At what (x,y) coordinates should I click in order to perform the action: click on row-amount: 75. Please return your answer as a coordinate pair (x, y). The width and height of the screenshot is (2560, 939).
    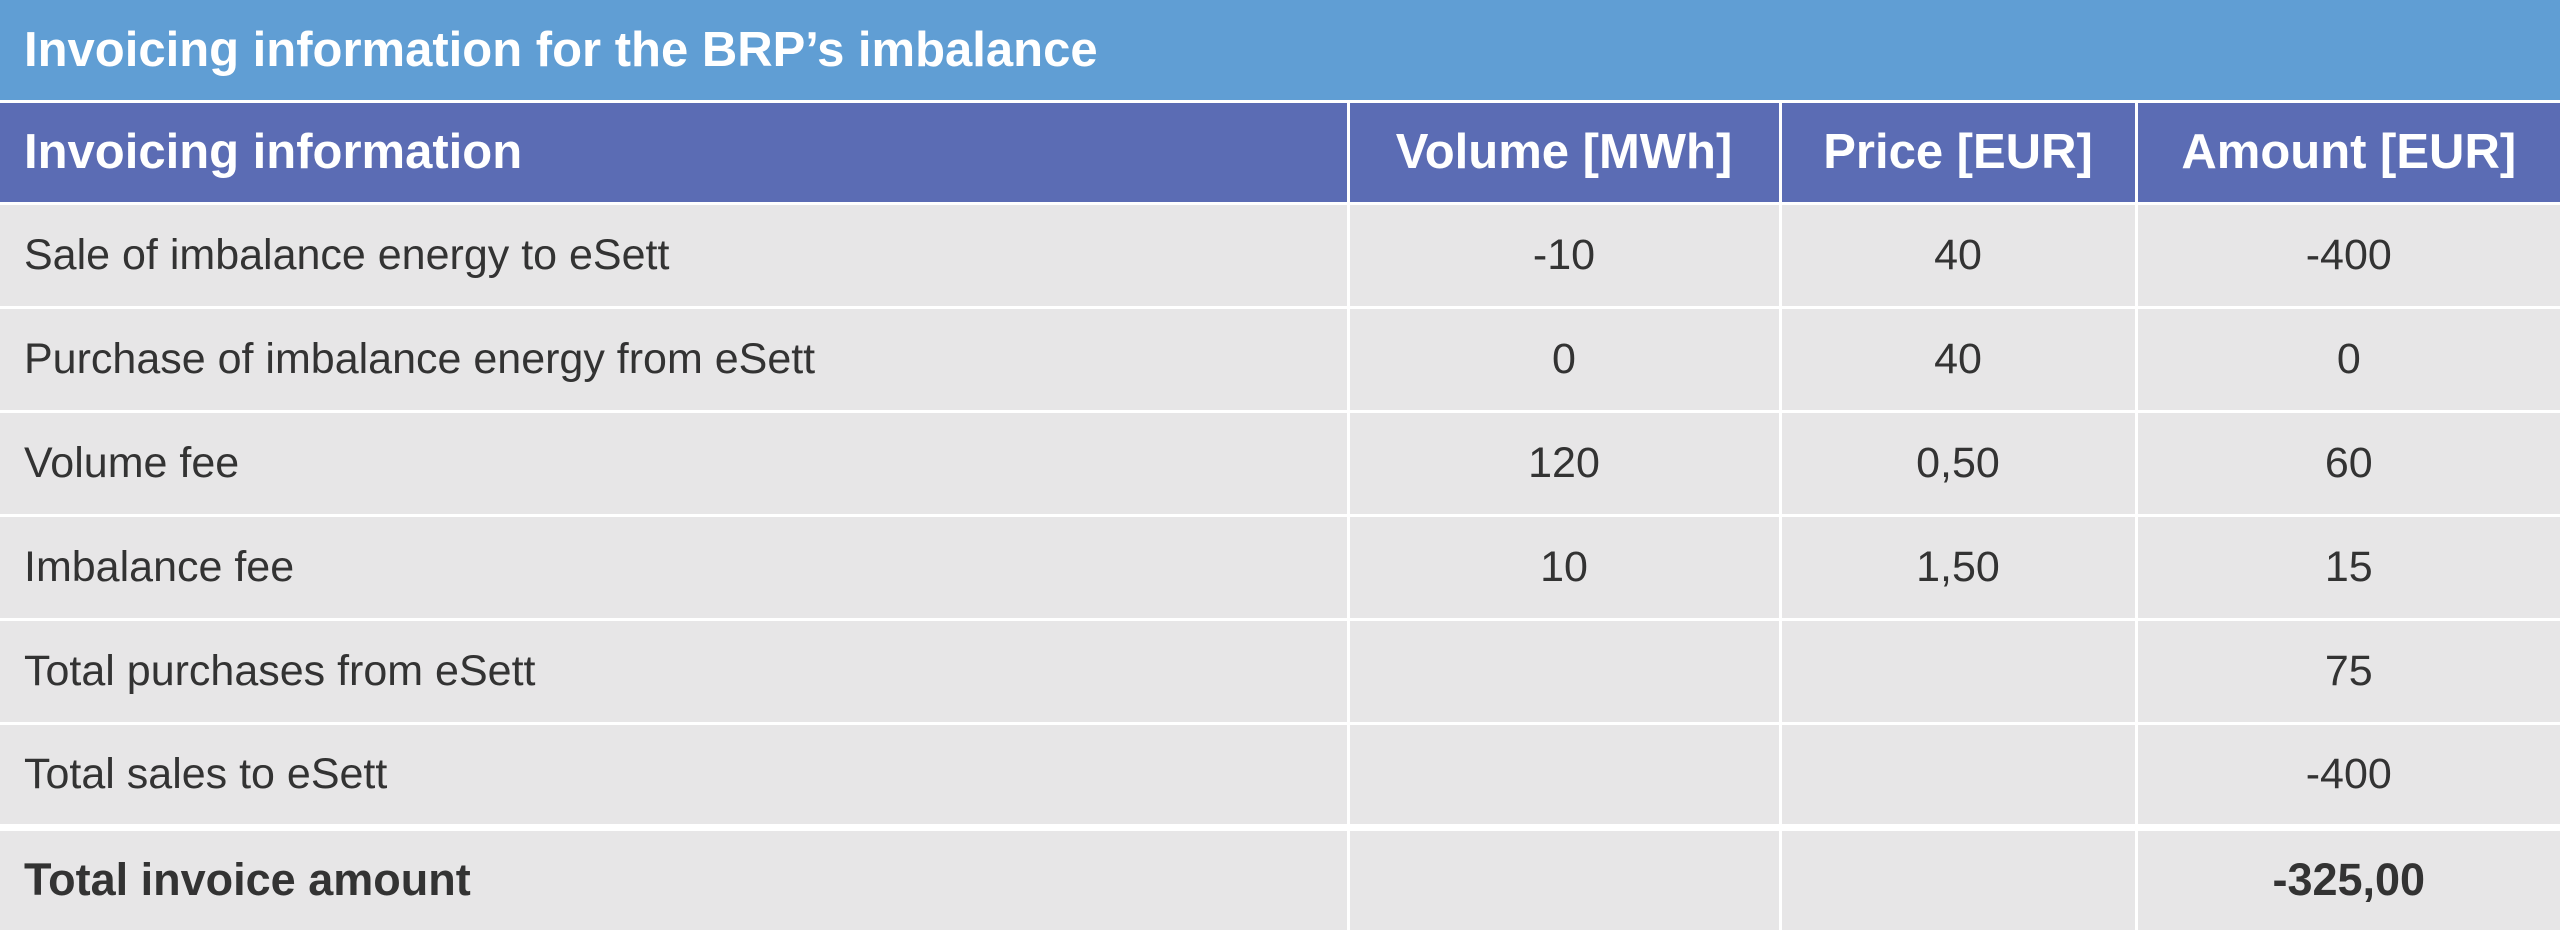
    Looking at the image, I should click on (2347, 672).